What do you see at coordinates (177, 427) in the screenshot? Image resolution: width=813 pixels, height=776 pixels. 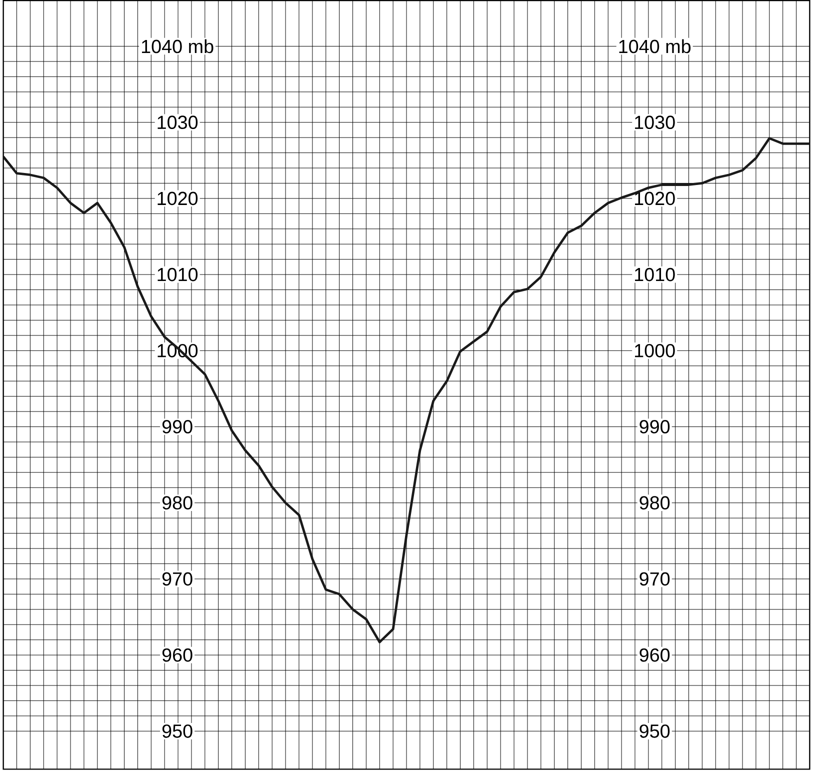 I see `y-tick-label: 990` at bounding box center [177, 427].